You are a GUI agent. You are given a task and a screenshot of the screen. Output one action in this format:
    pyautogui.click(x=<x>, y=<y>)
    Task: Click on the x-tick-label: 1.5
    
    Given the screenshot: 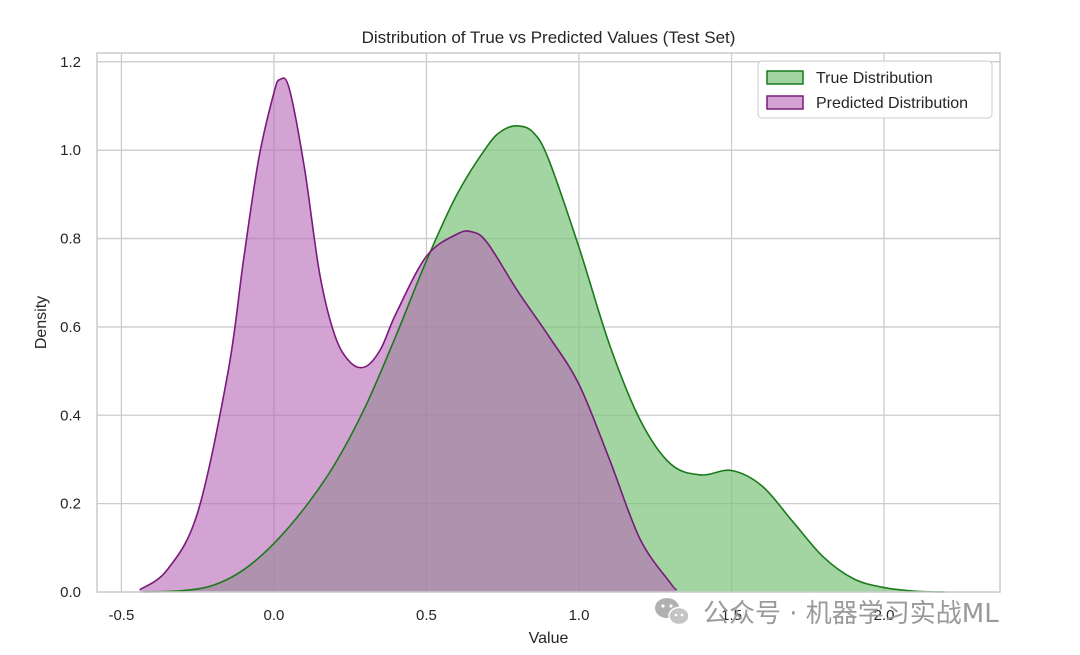 What is the action you would take?
    pyautogui.click(x=731, y=615)
    